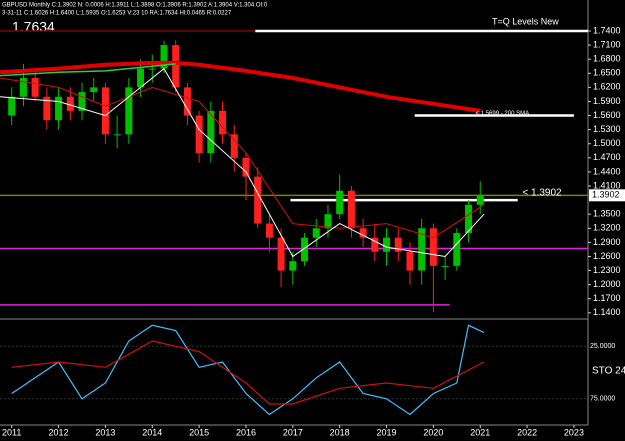  What do you see at coordinates (607, 115) in the screenshot?
I see `y-tick-label: 1.5600` at bounding box center [607, 115].